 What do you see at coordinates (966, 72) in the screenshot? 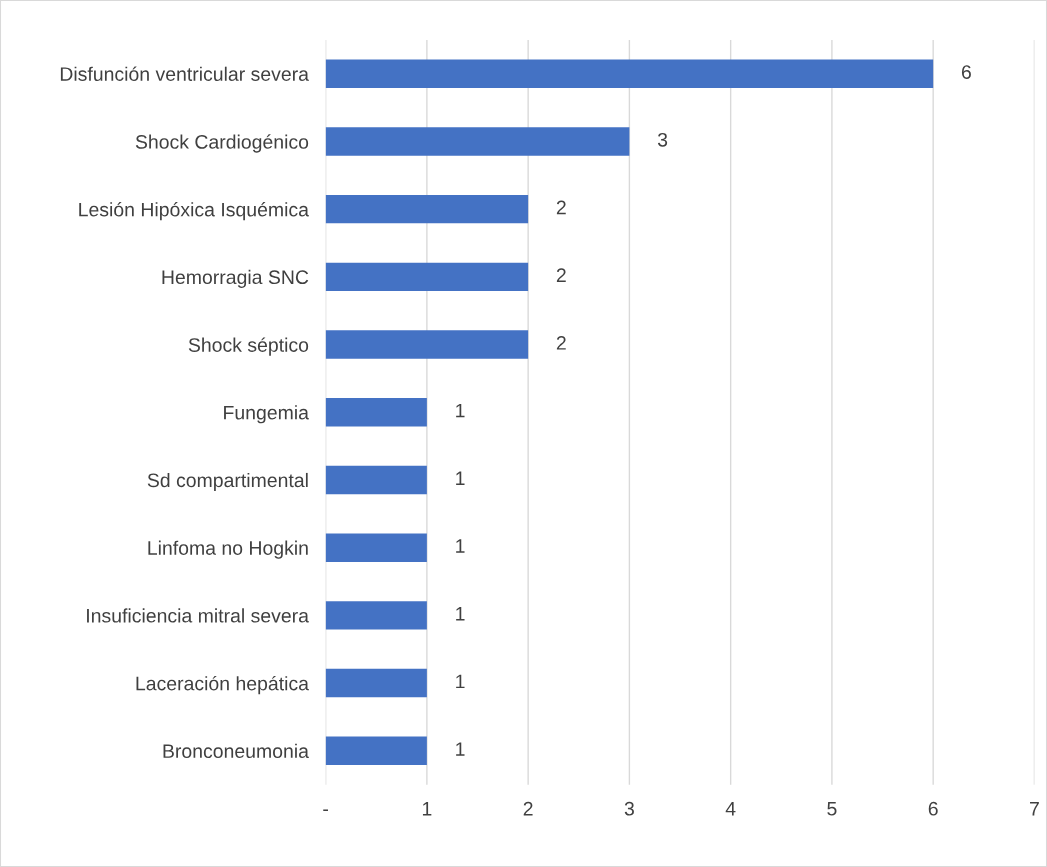
I see `data-label: 6` at bounding box center [966, 72].